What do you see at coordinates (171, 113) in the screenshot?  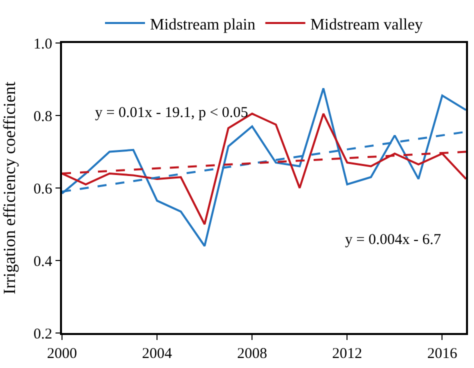 I see `annotation: y = 0.01x - 19.1, p < 0.05` at bounding box center [171, 113].